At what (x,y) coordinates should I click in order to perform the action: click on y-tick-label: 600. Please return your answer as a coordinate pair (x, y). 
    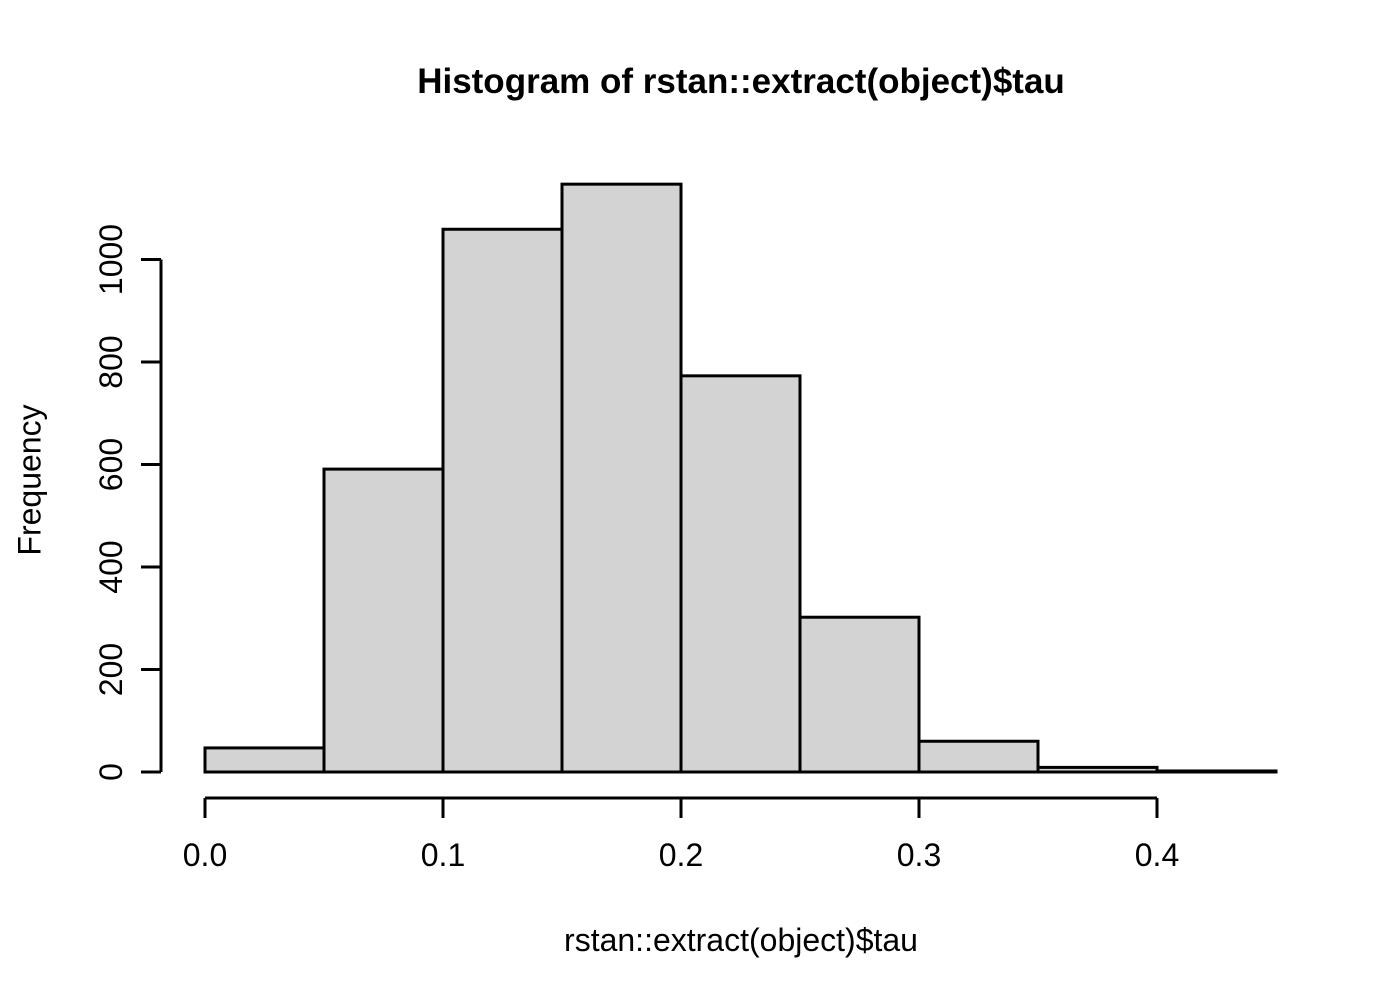
    Looking at the image, I should click on (111, 464).